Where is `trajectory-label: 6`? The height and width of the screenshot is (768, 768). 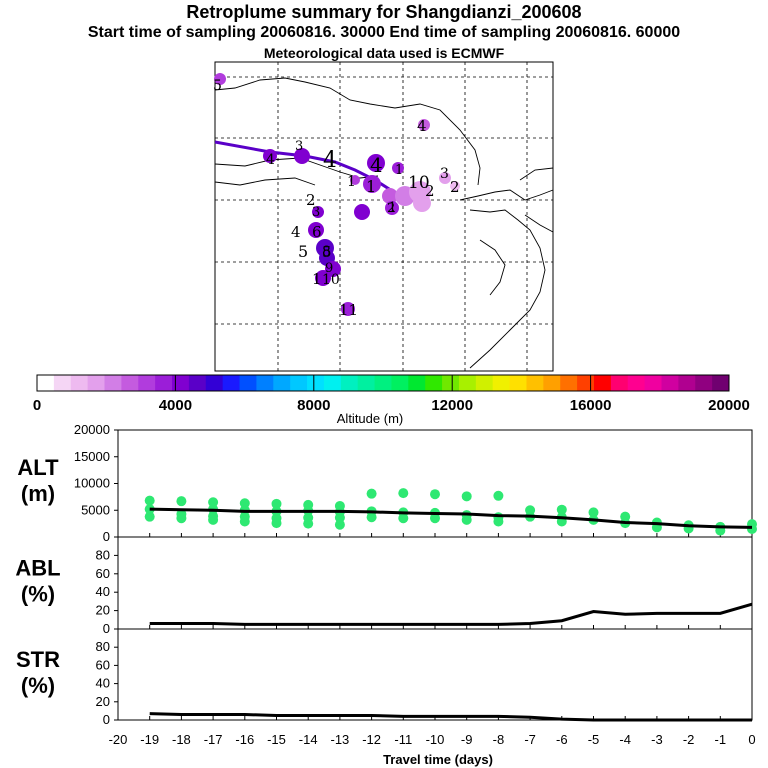
trajectory-label: 6 is located at coordinates (317, 232).